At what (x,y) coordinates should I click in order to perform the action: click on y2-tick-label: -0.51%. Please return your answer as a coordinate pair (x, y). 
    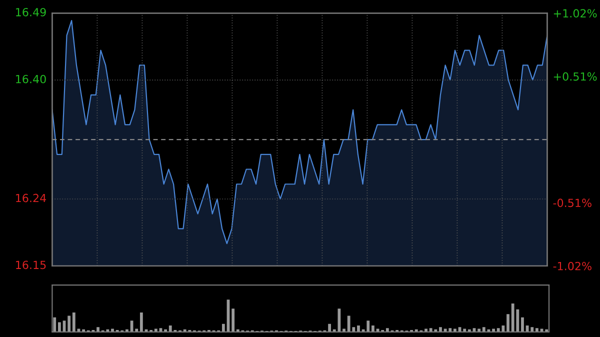
    Looking at the image, I should click on (572, 203).